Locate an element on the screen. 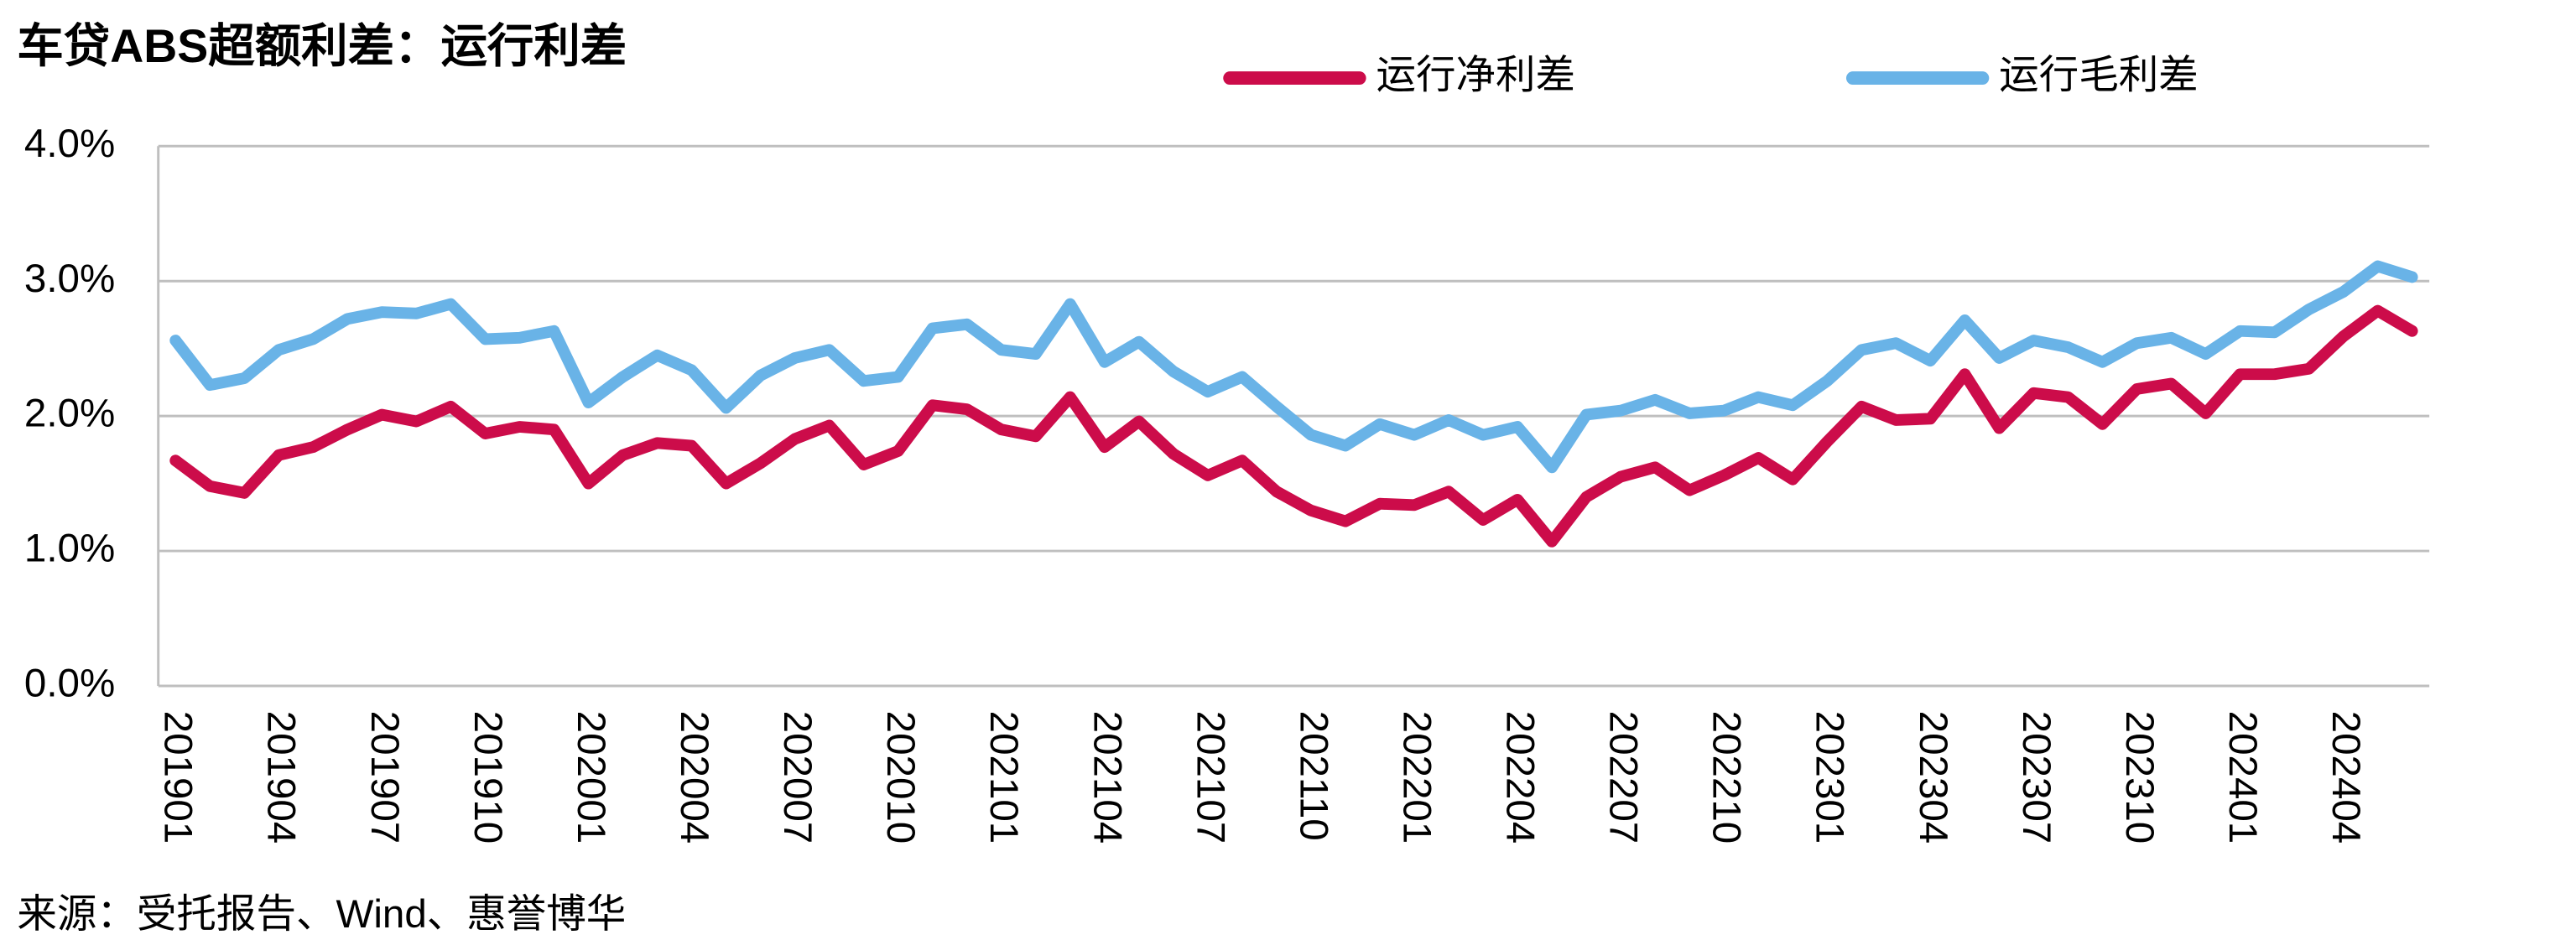 The image size is (2576, 940). x-tick-label: 201910 is located at coordinates (488, 777).